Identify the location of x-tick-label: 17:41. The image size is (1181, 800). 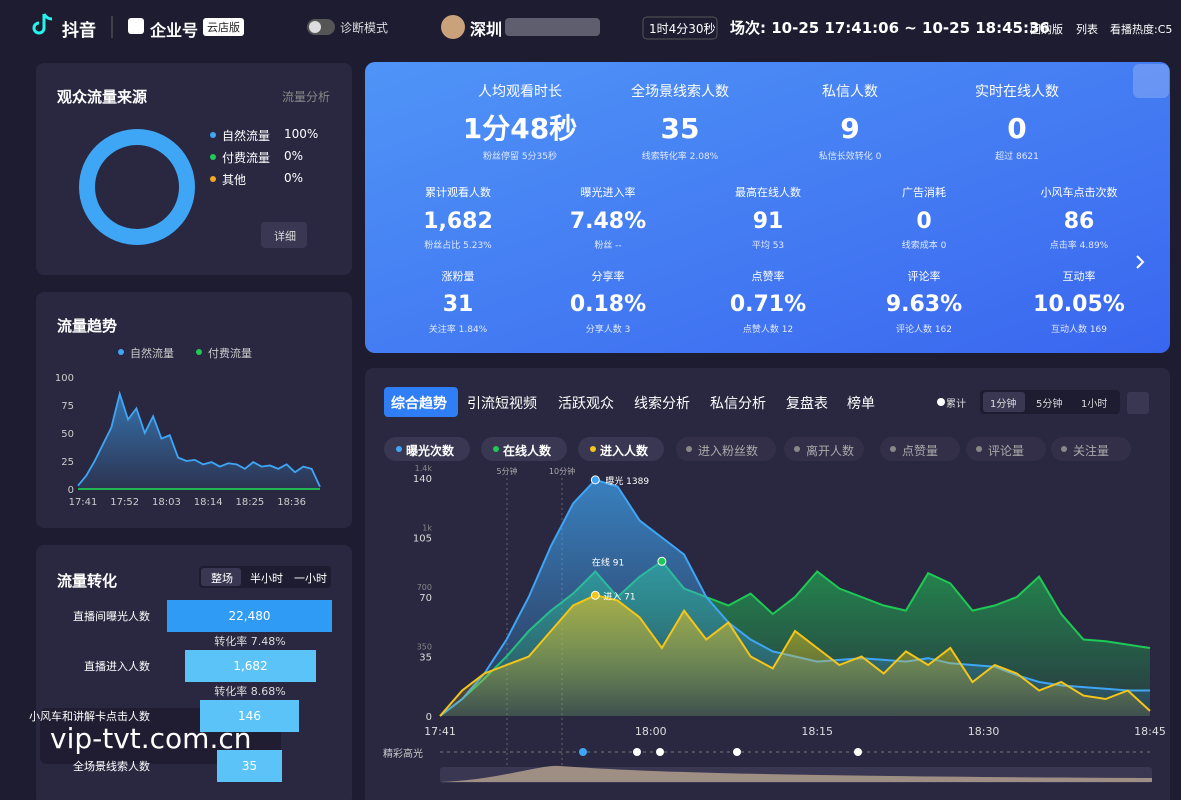
(83, 502).